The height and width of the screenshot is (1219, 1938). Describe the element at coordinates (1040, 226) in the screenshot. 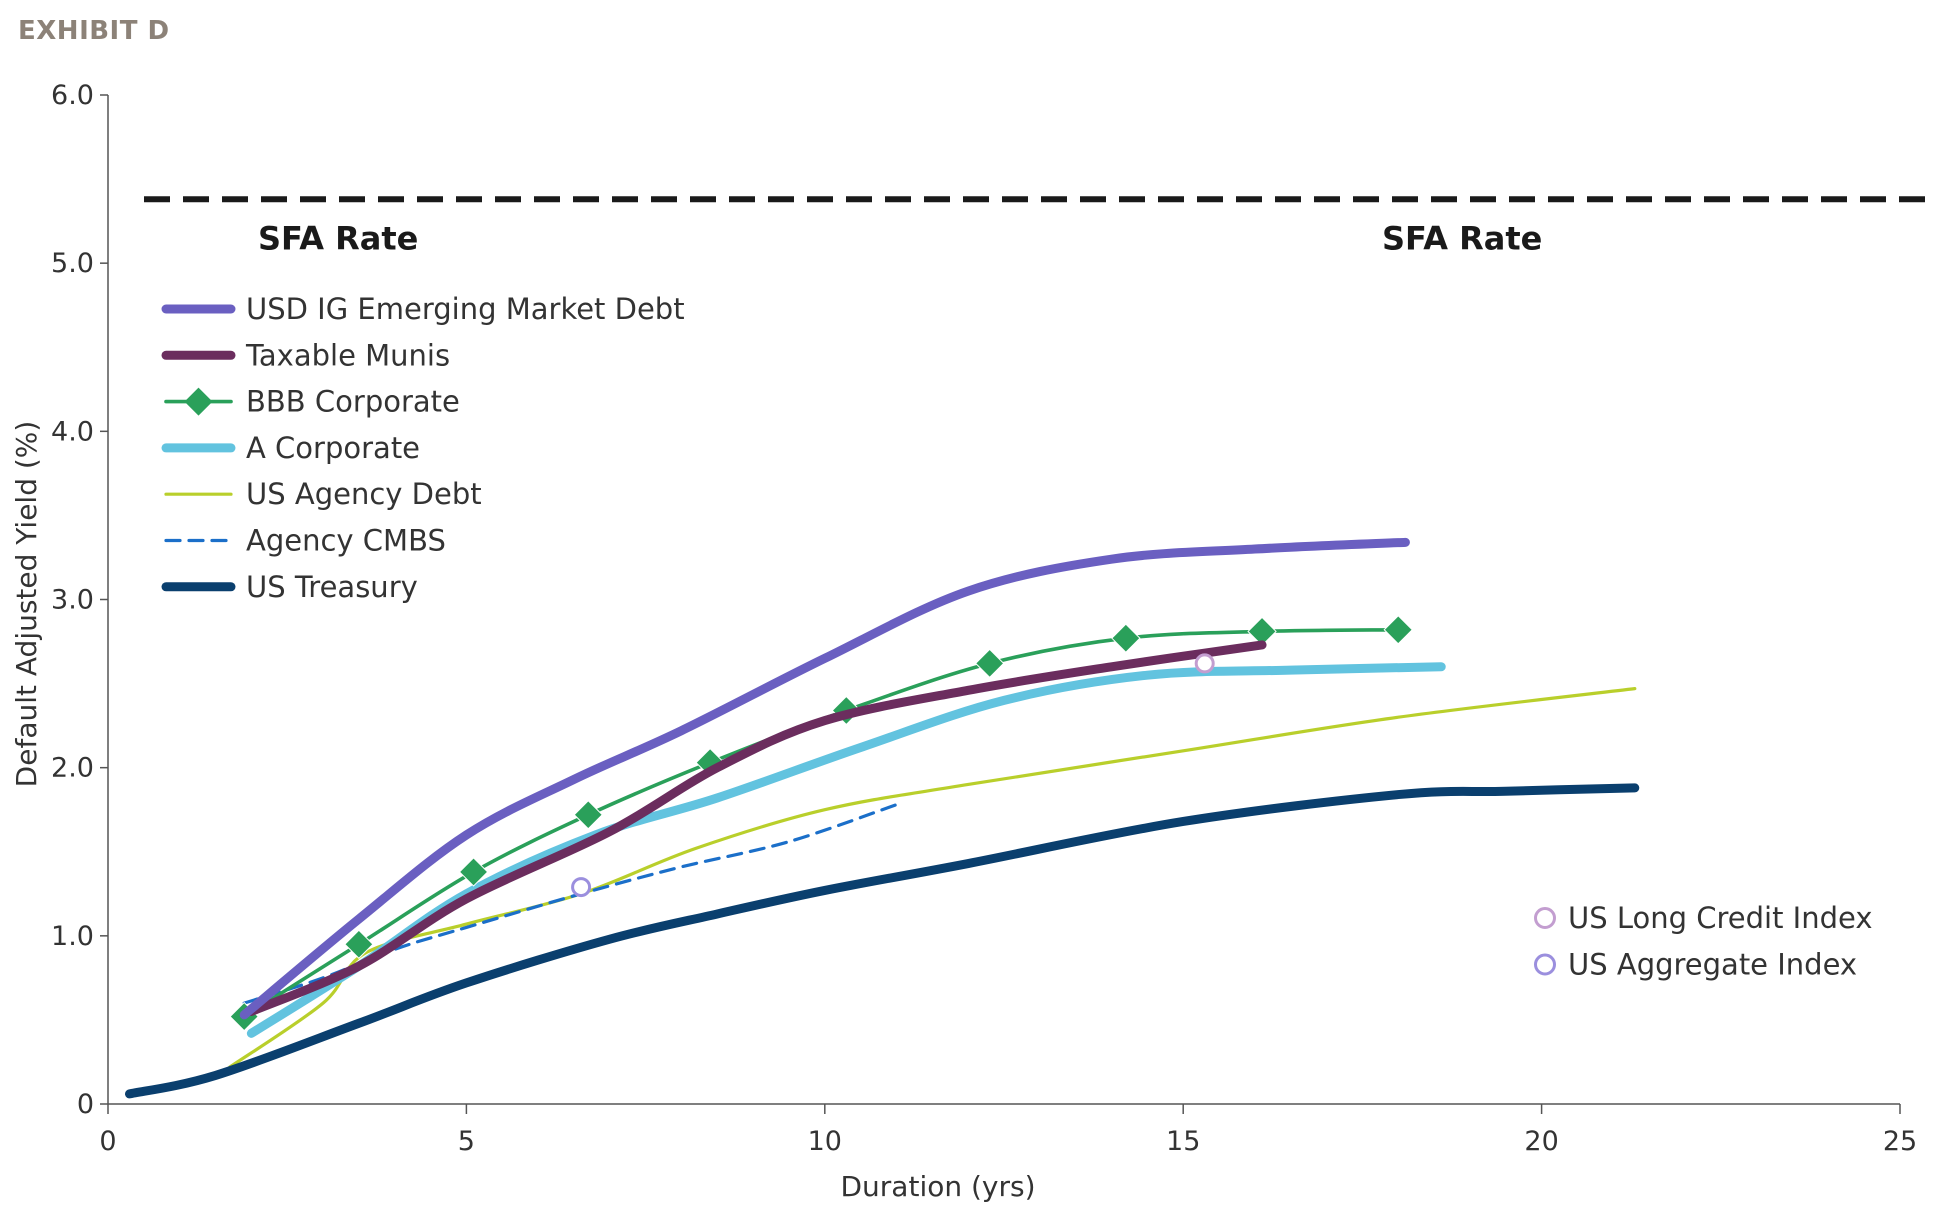

I see `sfa-rate-line-group: SFA Rate SFA Rate` at that location.